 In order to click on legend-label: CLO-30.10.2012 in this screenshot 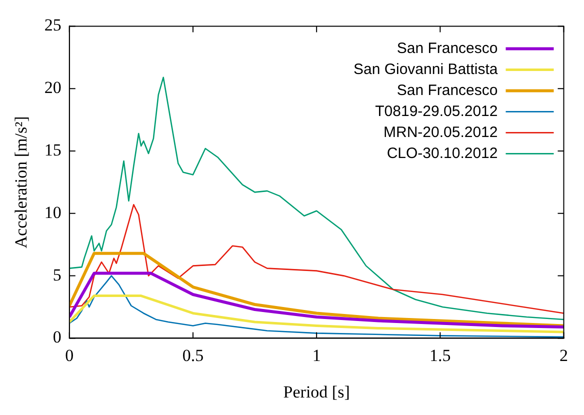, I will do `click(442, 153)`.